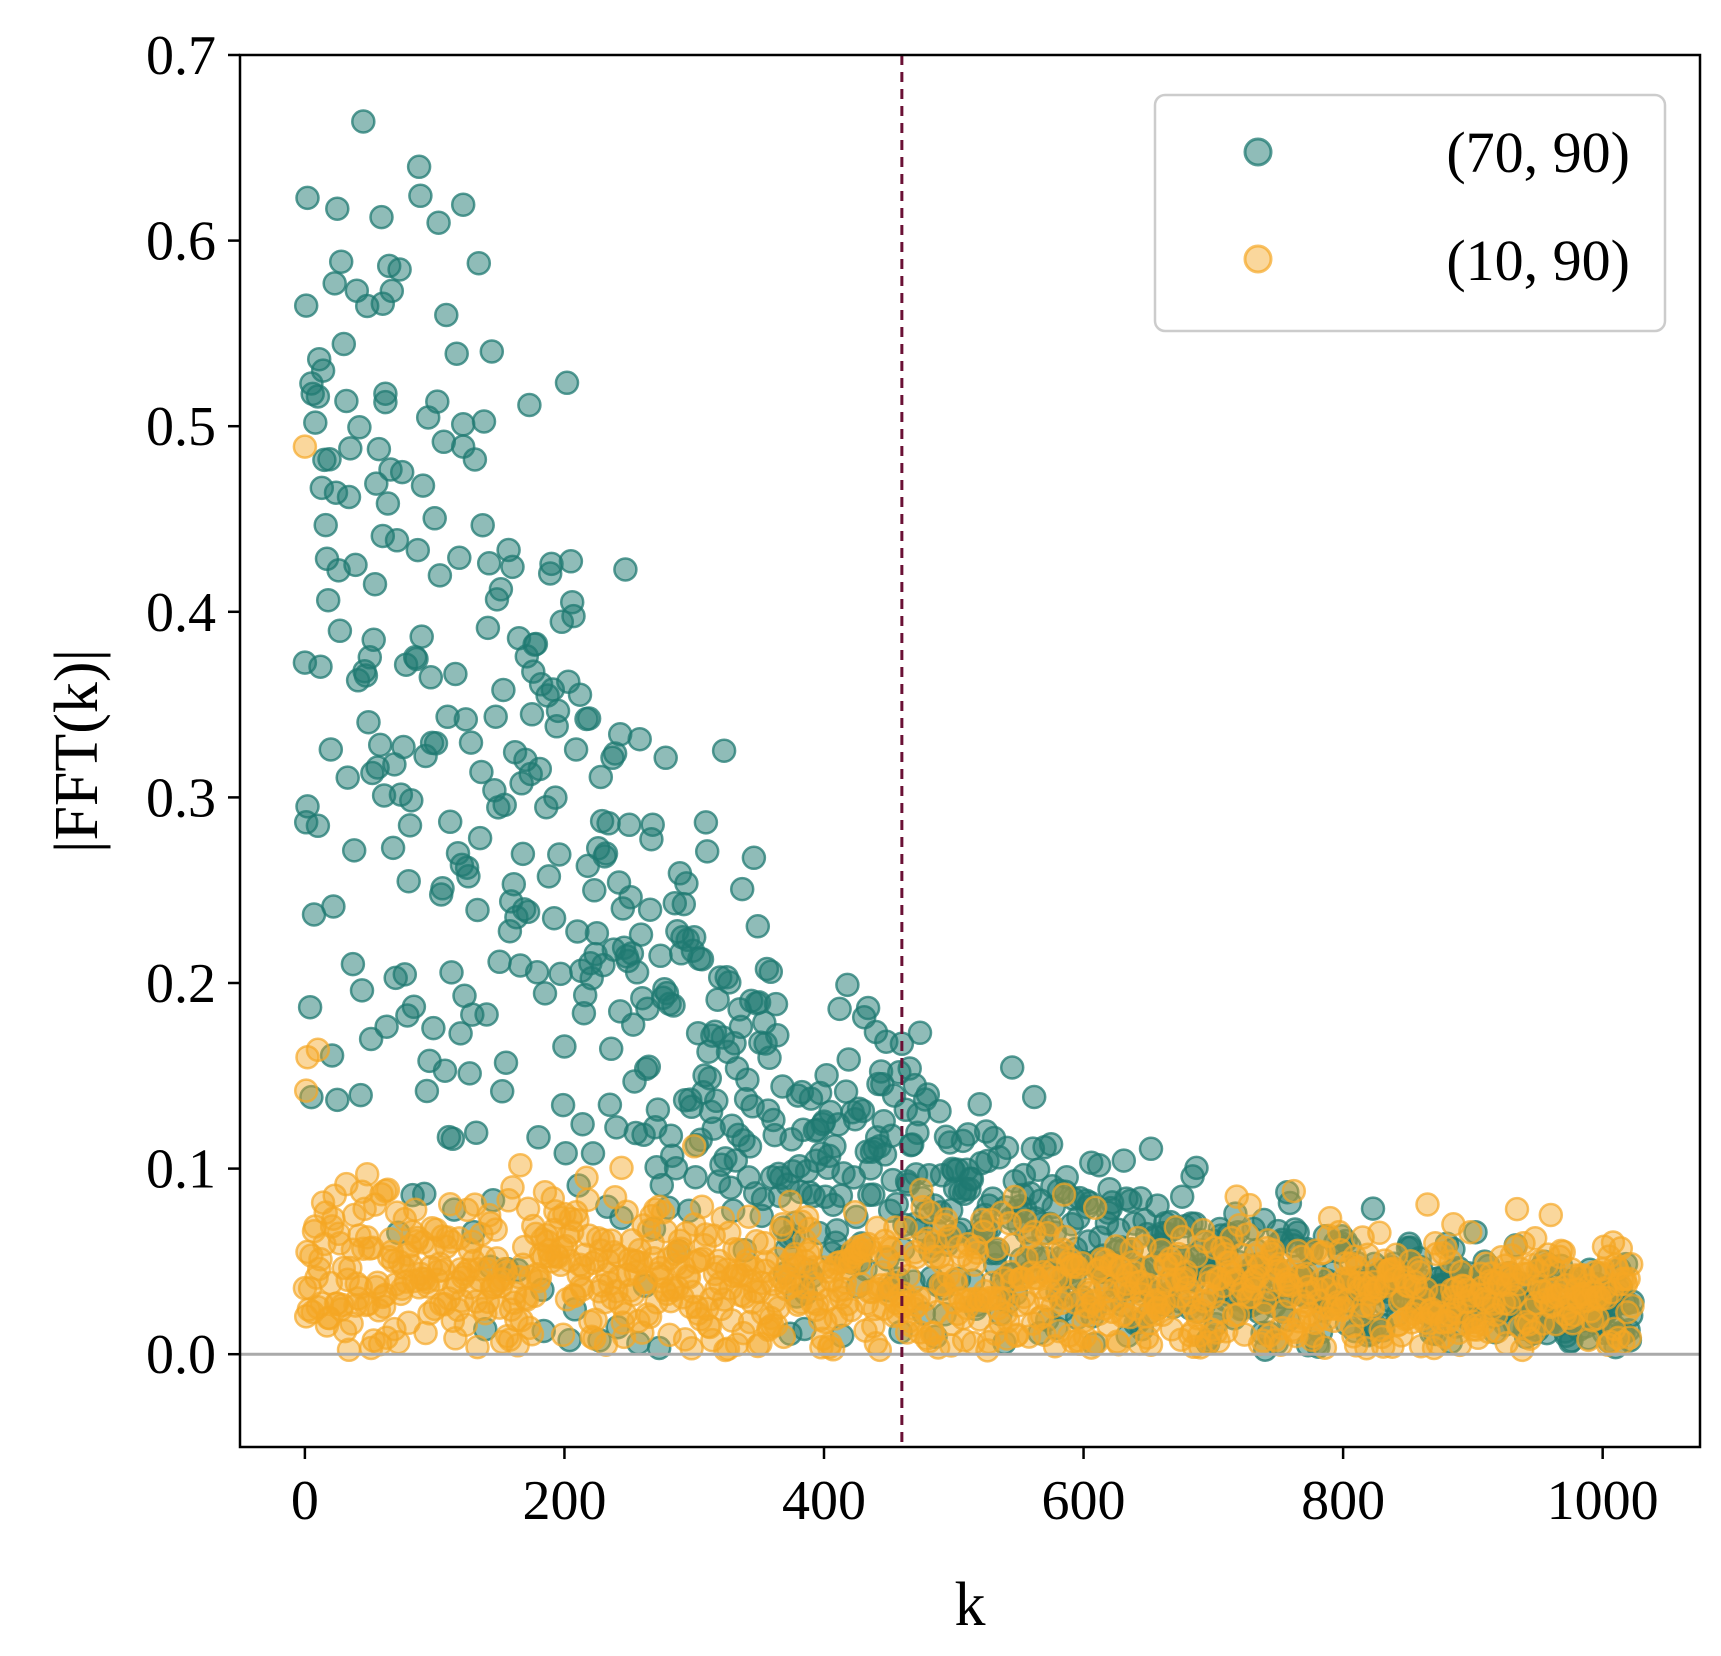 The height and width of the screenshot is (1656, 1721). Describe the element at coordinates (181, 242) in the screenshot. I see `y-tick-label: 0.6` at that location.